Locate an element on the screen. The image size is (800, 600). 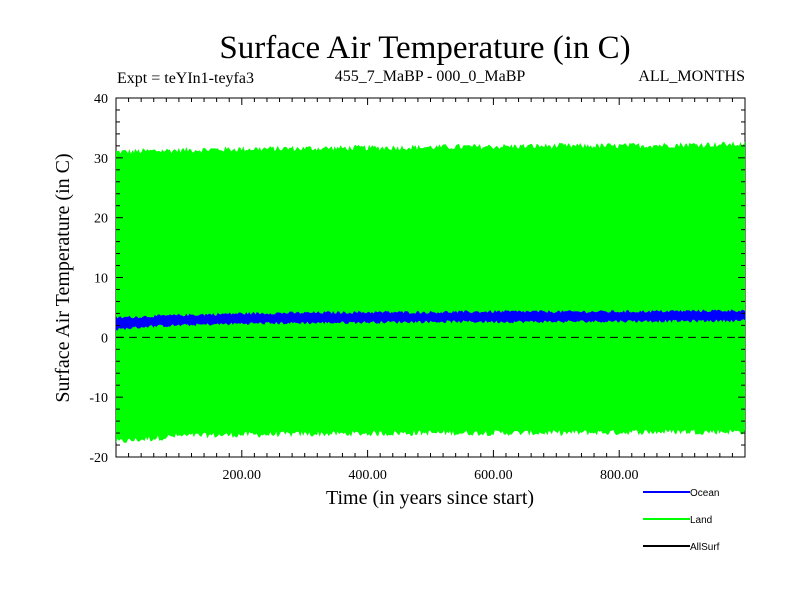
y-tick-label: 30 is located at coordinates (101, 159).